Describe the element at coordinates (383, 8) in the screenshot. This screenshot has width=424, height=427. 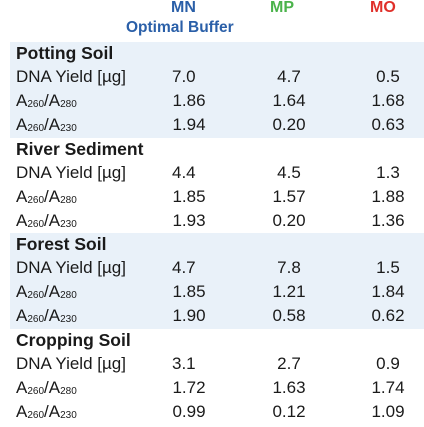
I see `column-header-mo: MO` at that location.